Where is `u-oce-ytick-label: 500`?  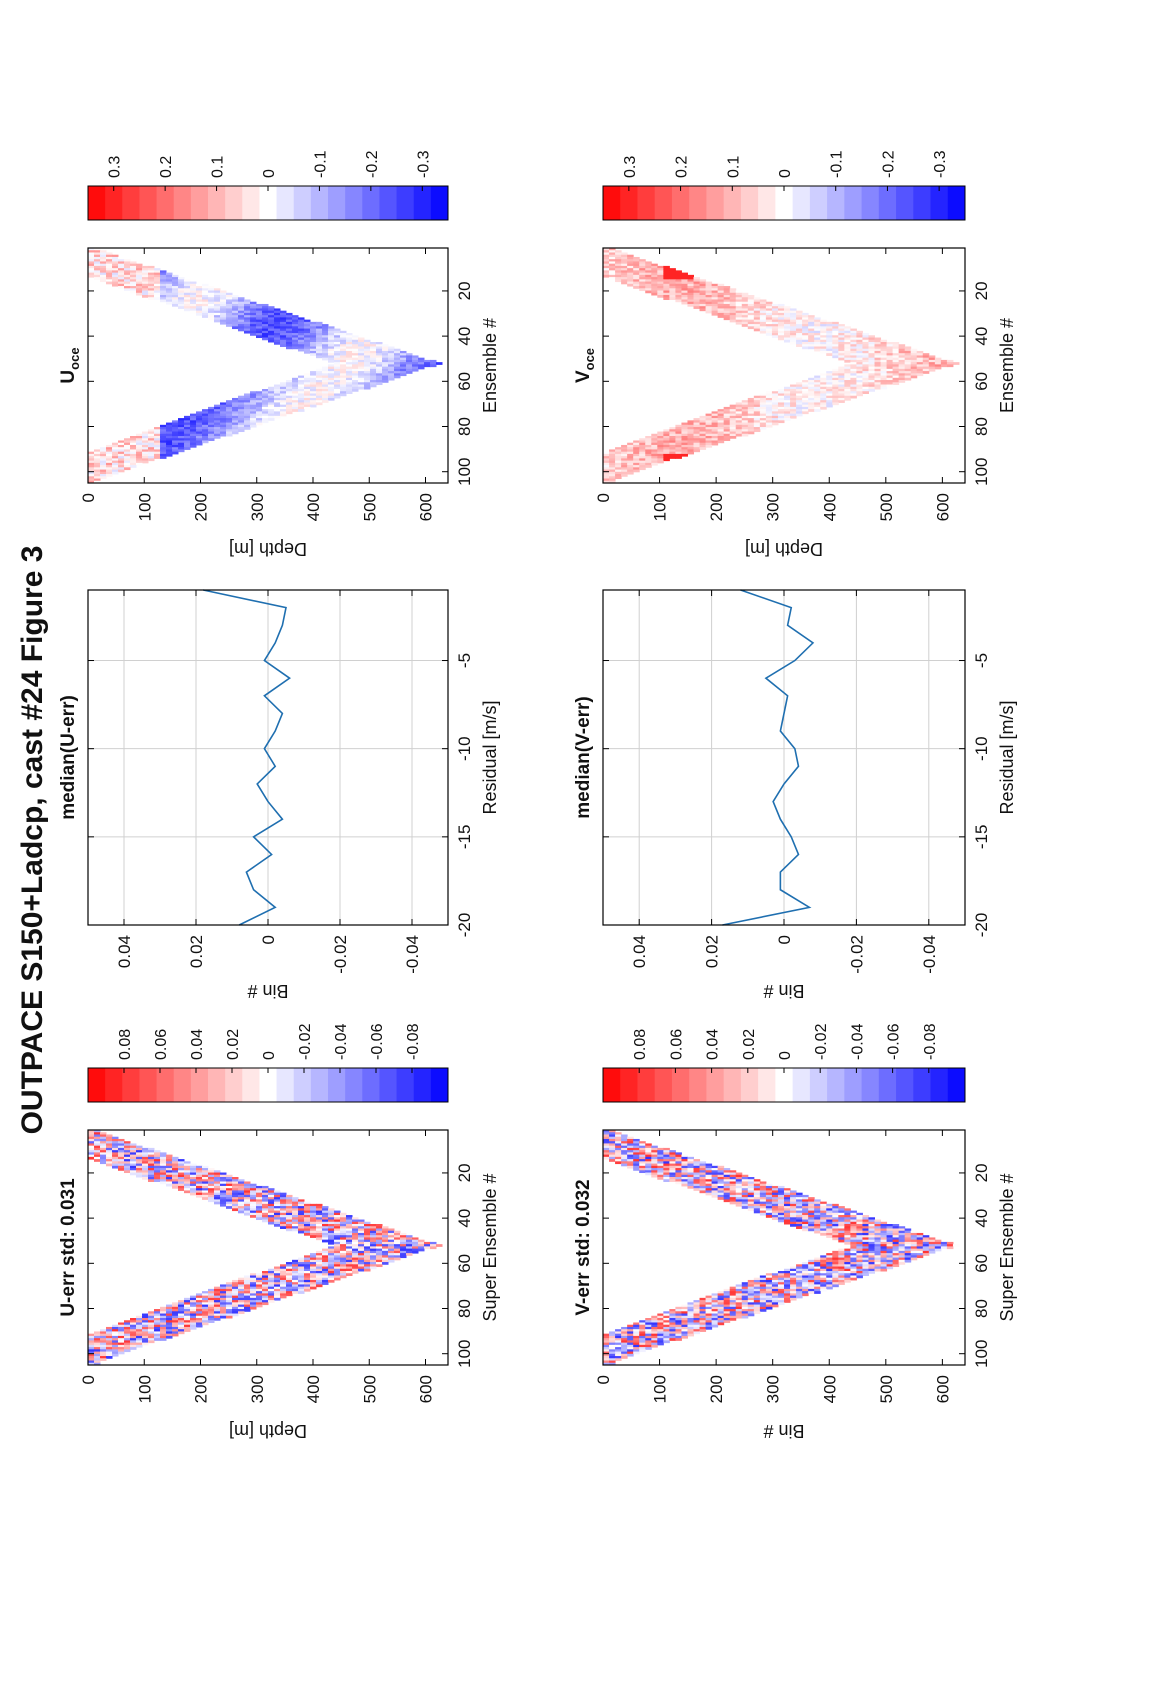
u-oce-ytick-label: 500 is located at coordinates (369, 507).